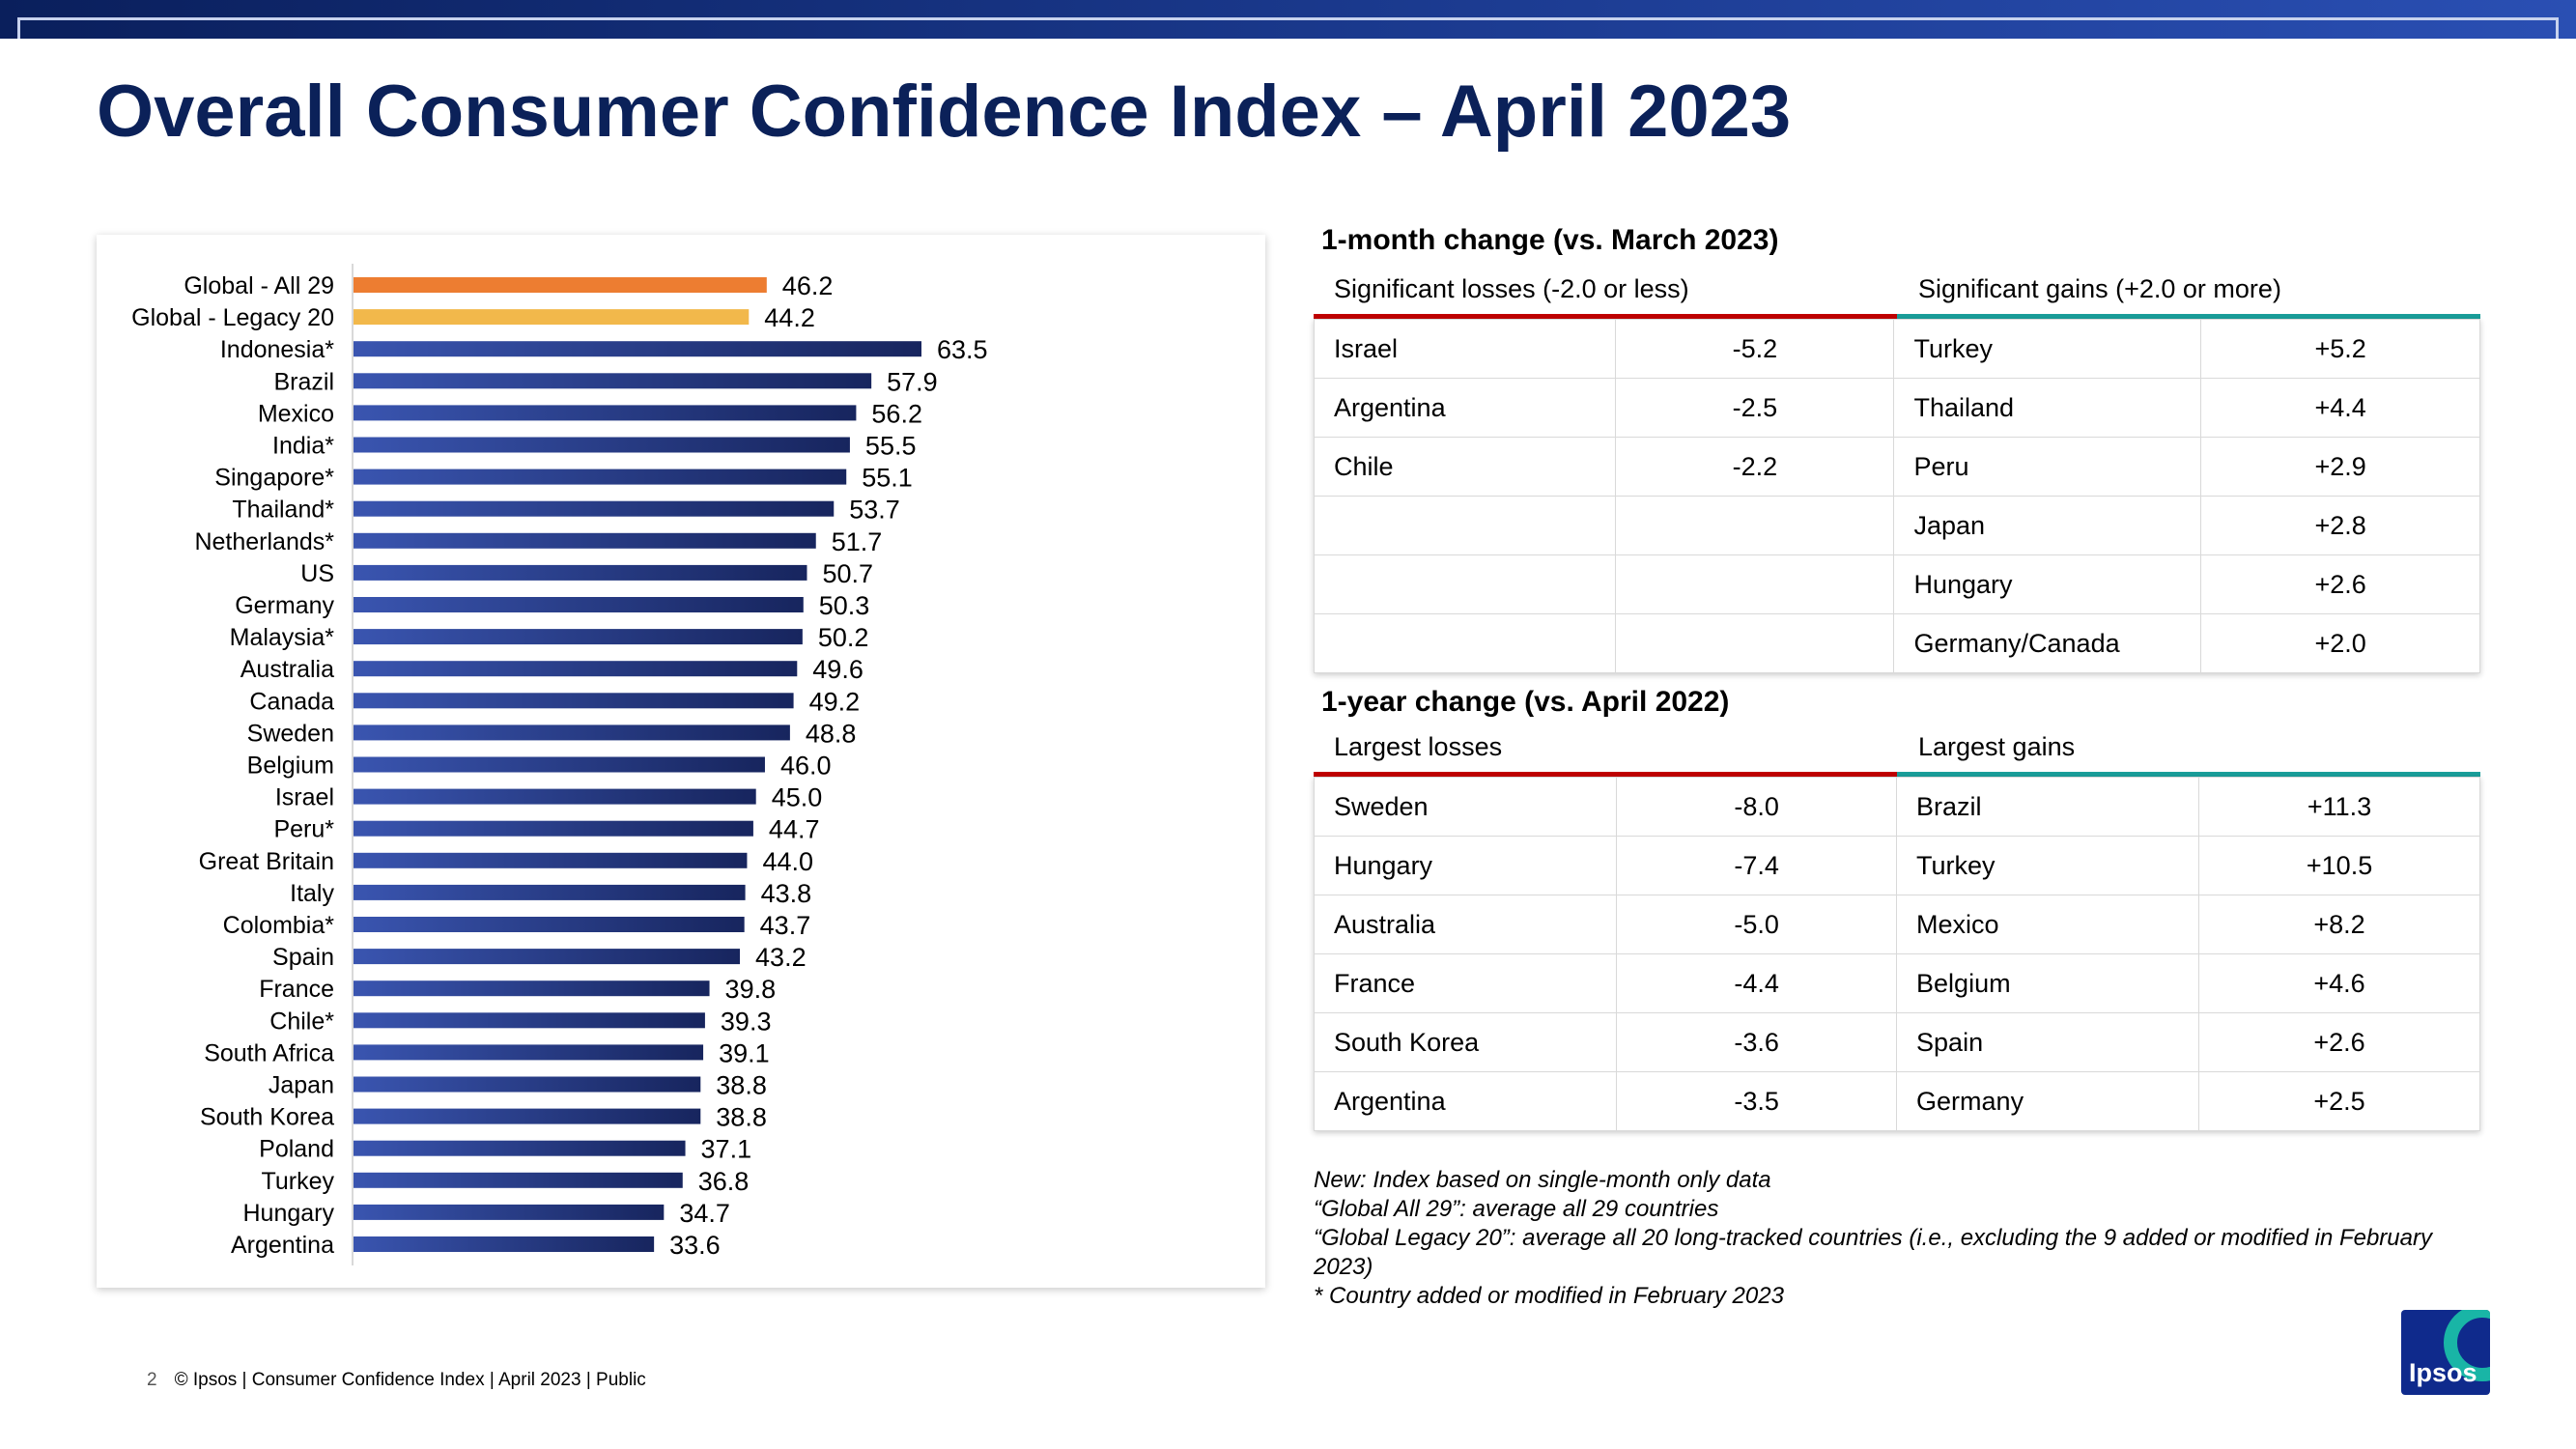 The width and height of the screenshot is (2576, 1449). Describe the element at coordinates (2099, 288) in the screenshot. I see `month-gains-header: Significant gains (+2.0 or more)` at that location.